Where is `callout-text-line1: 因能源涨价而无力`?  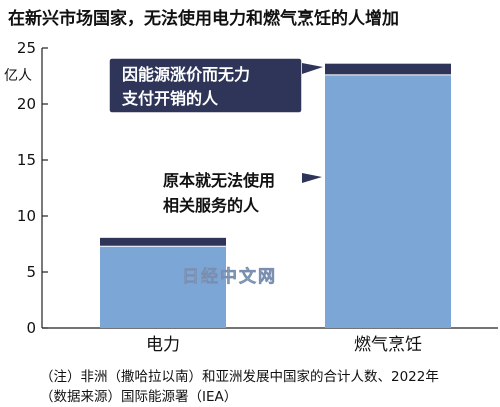 callout-text-line1: 因能源涨价而无力 is located at coordinates (186, 74).